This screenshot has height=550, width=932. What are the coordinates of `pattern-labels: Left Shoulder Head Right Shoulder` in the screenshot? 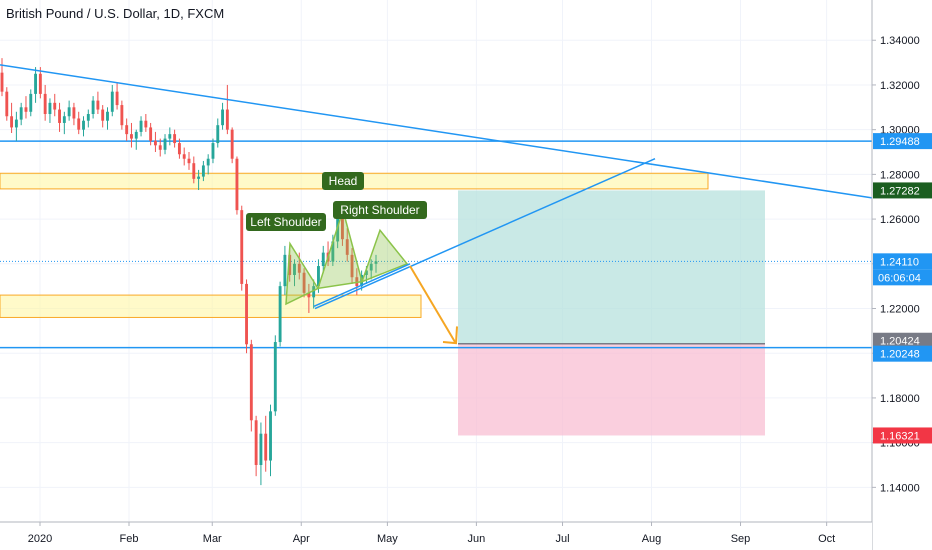 It's located at (336, 201).